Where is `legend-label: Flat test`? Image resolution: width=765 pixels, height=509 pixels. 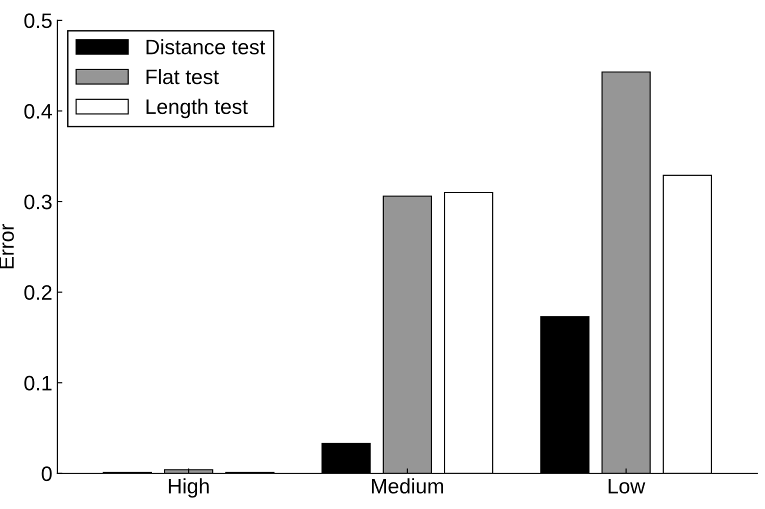
legend-label: Flat test is located at coordinates (182, 76).